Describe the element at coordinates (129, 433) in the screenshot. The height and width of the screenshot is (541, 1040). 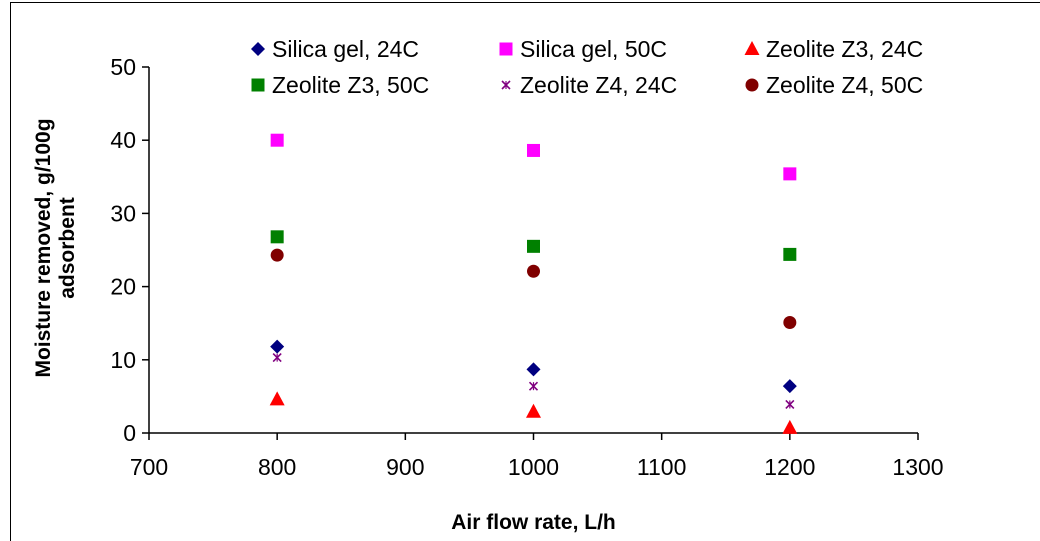
I see `y-tick-label: 0` at that location.